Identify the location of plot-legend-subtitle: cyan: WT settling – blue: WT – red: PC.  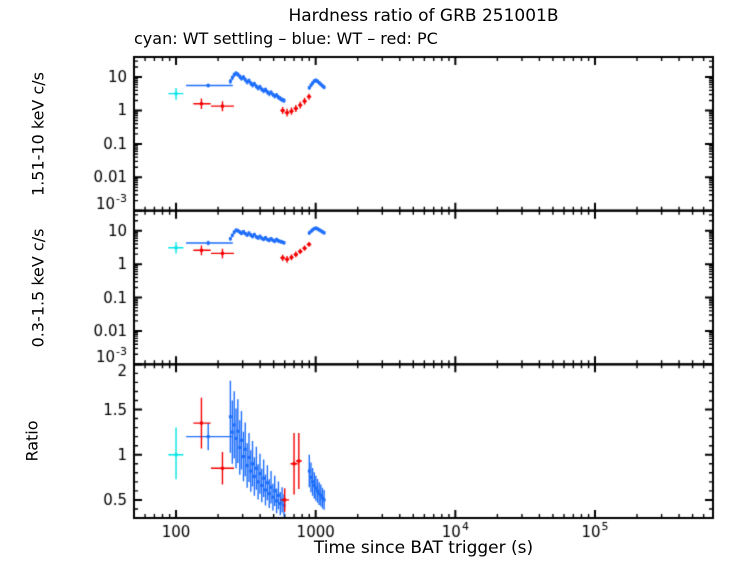
(286, 38).